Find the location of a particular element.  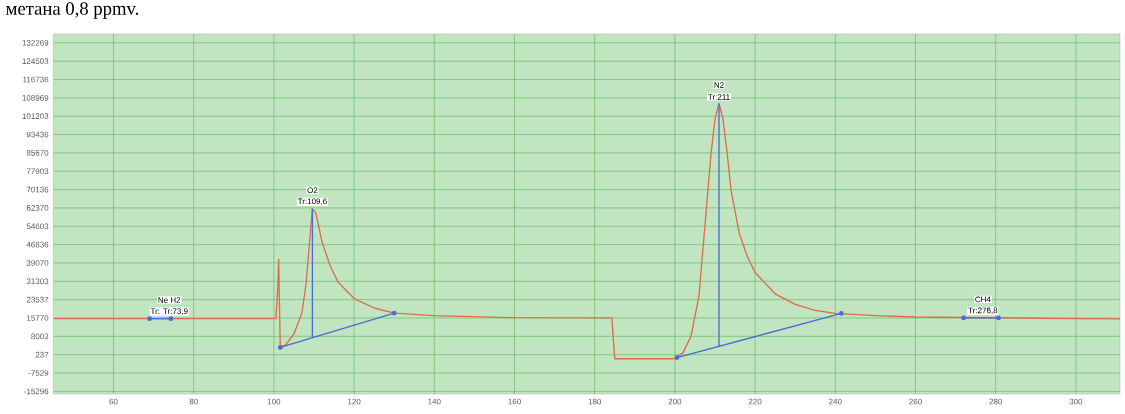

y-tick-label: 54603 is located at coordinates (37, 226).